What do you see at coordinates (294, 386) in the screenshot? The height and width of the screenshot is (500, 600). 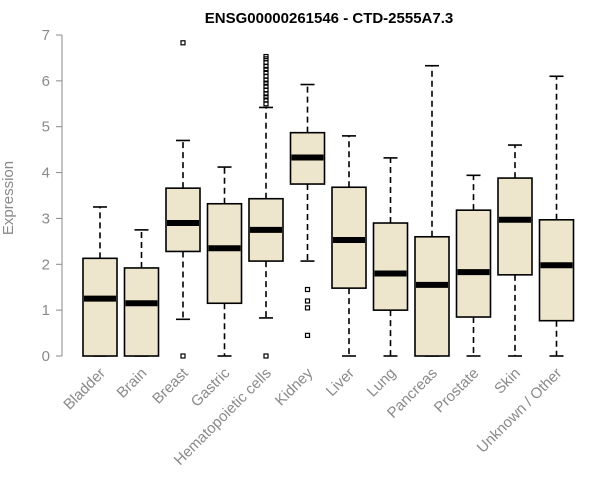 I see `x-tick-label: Kidney` at bounding box center [294, 386].